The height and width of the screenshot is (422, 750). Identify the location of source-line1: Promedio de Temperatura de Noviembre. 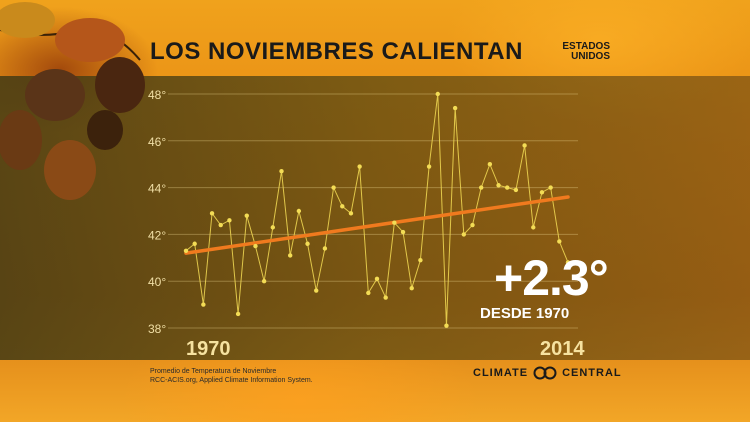
(213, 371).